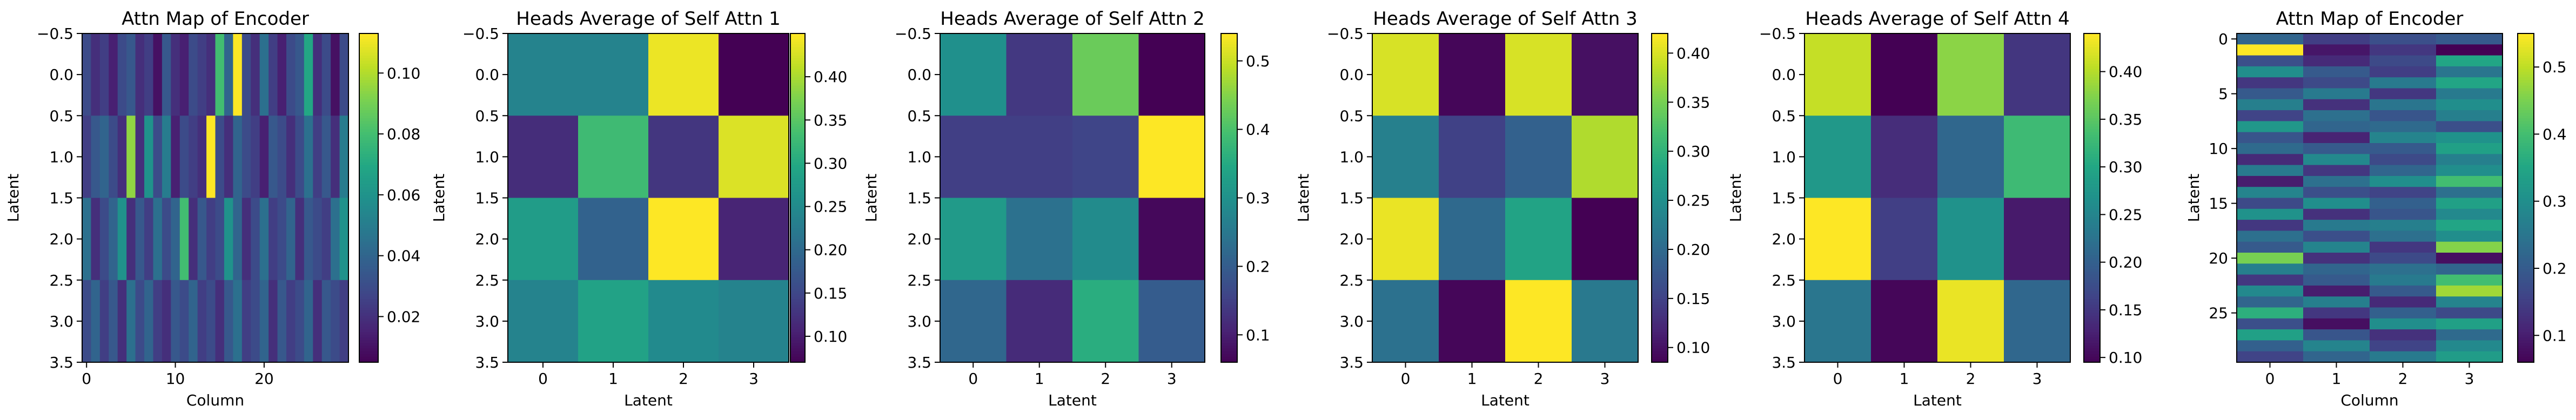  I want to click on x-tick-label: 1, so click(2337, 379).